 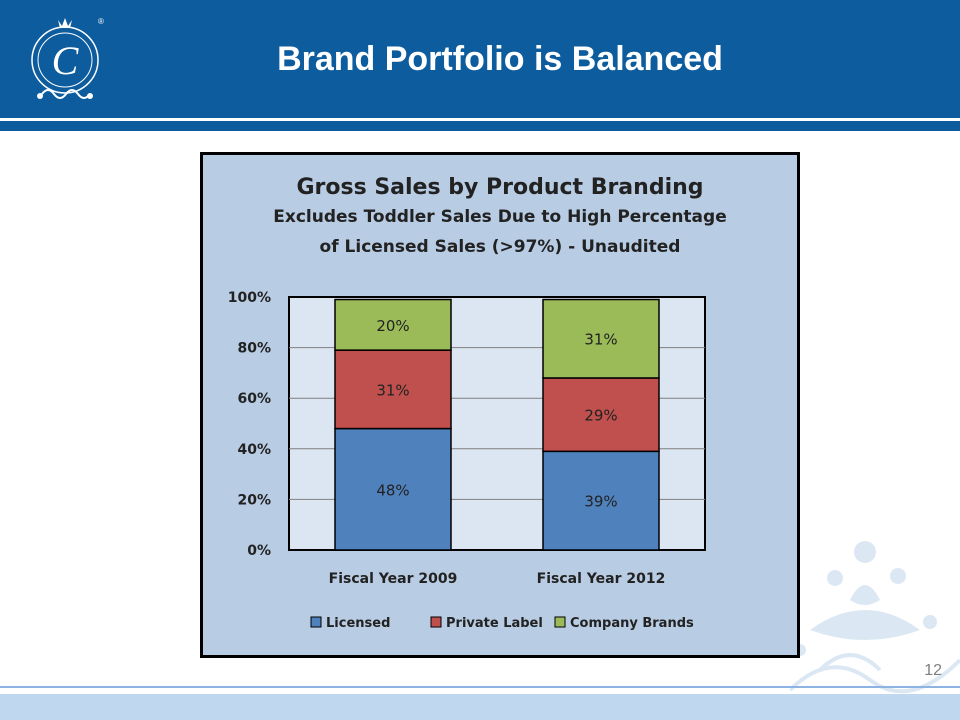 What do you see at coordinates (358, 623) in the screenshot?
I see `legend-label: Licensed` at bounding box center [358, 623].